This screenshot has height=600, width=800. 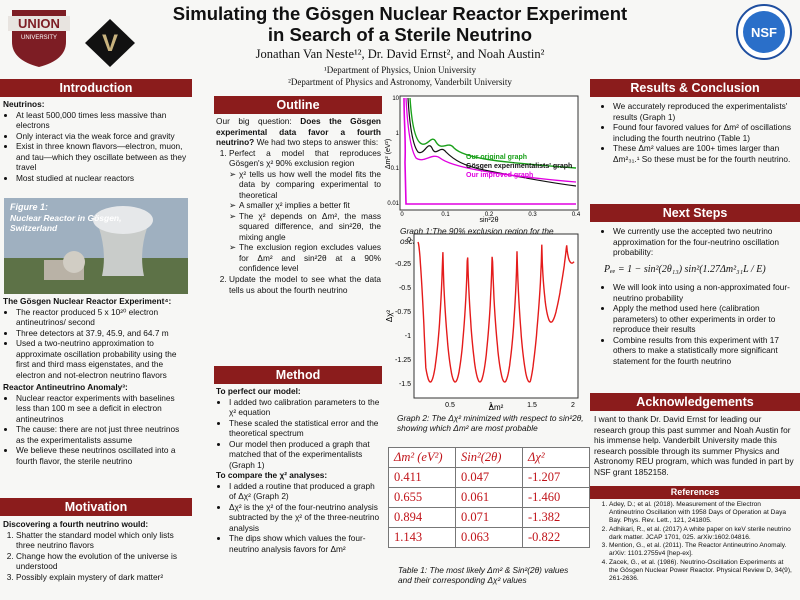 I want to click on table-row: Δm² (eV²) Sin²(2θ) Δχ², so click(x=489, y=457).